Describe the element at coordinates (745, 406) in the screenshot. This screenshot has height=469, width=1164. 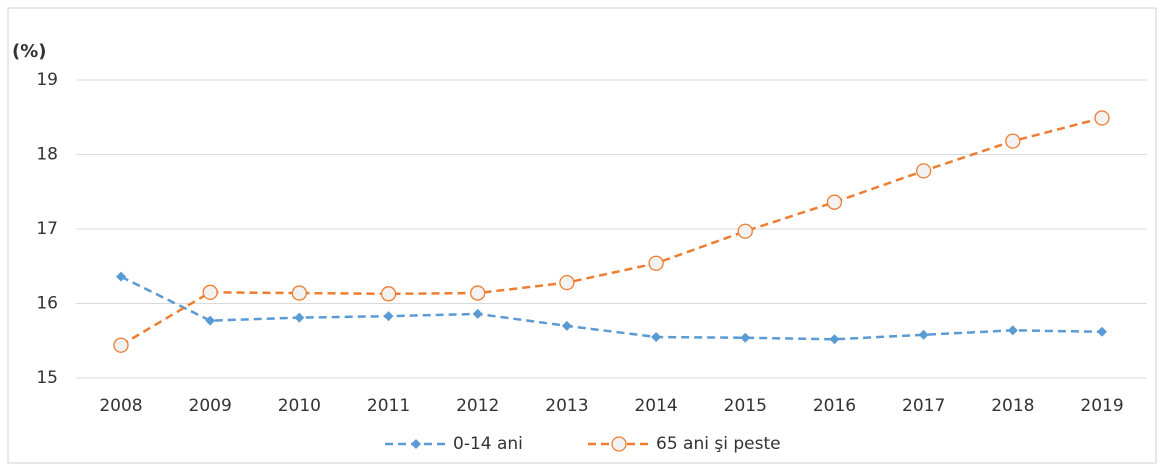
I see `x-tick-label: 2015` at that location.